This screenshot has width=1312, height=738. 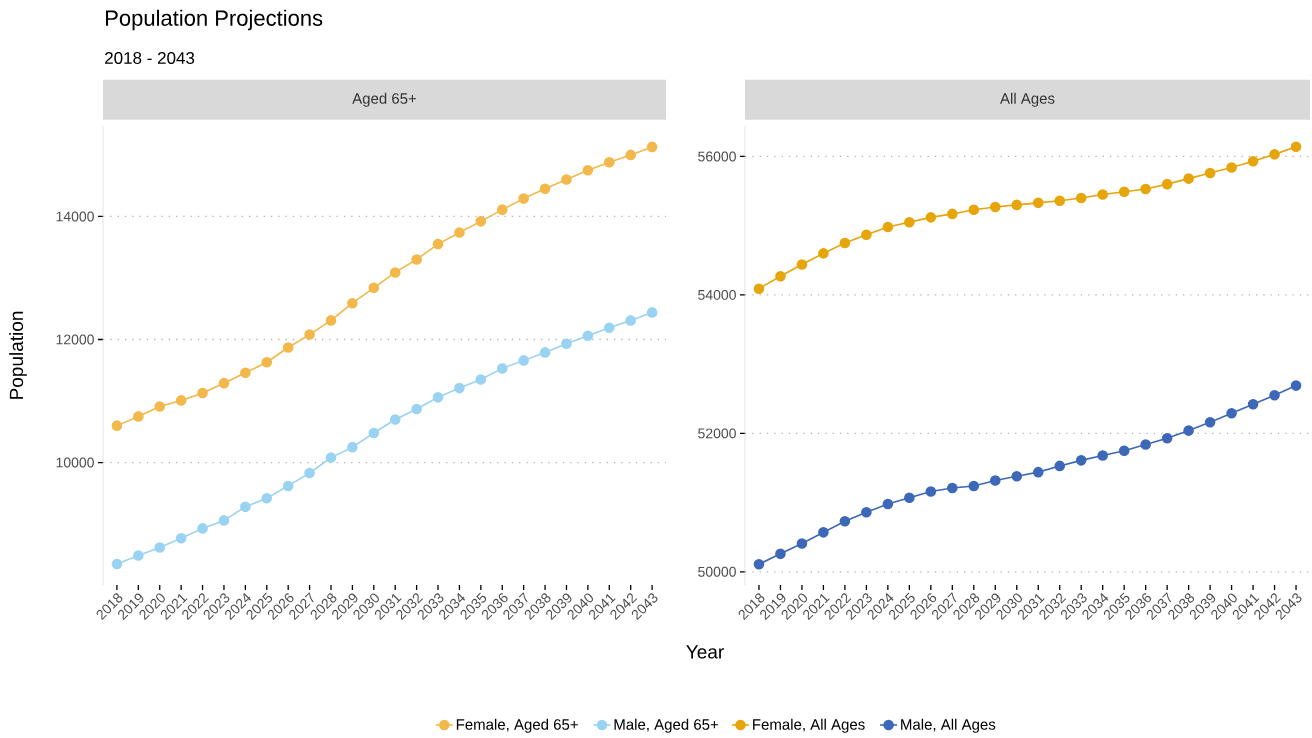 I want to click on y-tick-label: 54000, so click(x=717, y=294).